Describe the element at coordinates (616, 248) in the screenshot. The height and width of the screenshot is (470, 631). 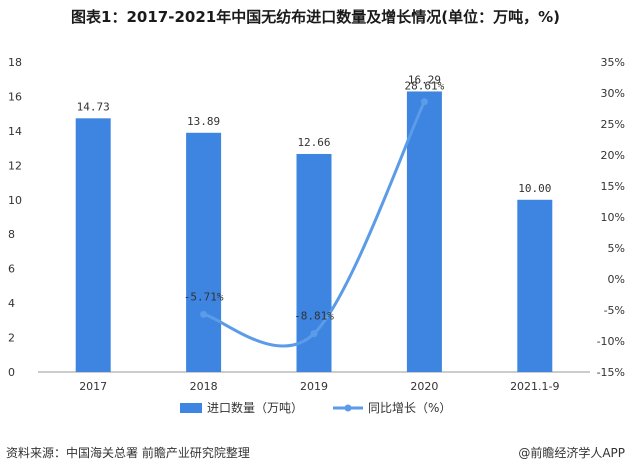
I see `y-right-tick-label: 5%` at that location.